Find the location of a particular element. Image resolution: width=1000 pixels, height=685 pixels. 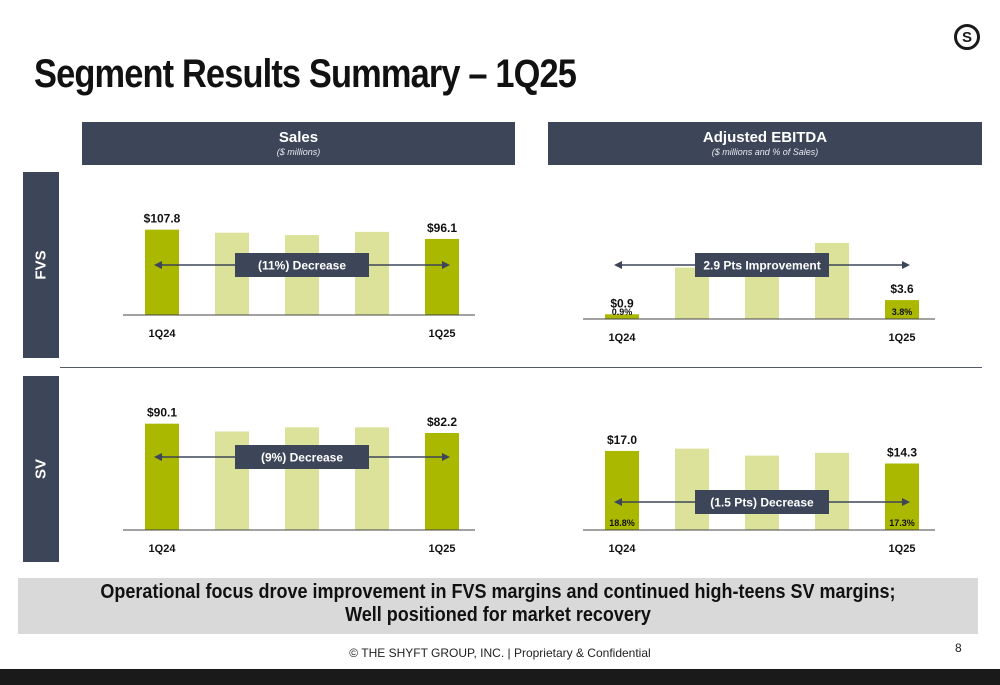

fvs-ebitda-callout-text: 2.9 Pts Improvement is located at coordinates (761, 266).